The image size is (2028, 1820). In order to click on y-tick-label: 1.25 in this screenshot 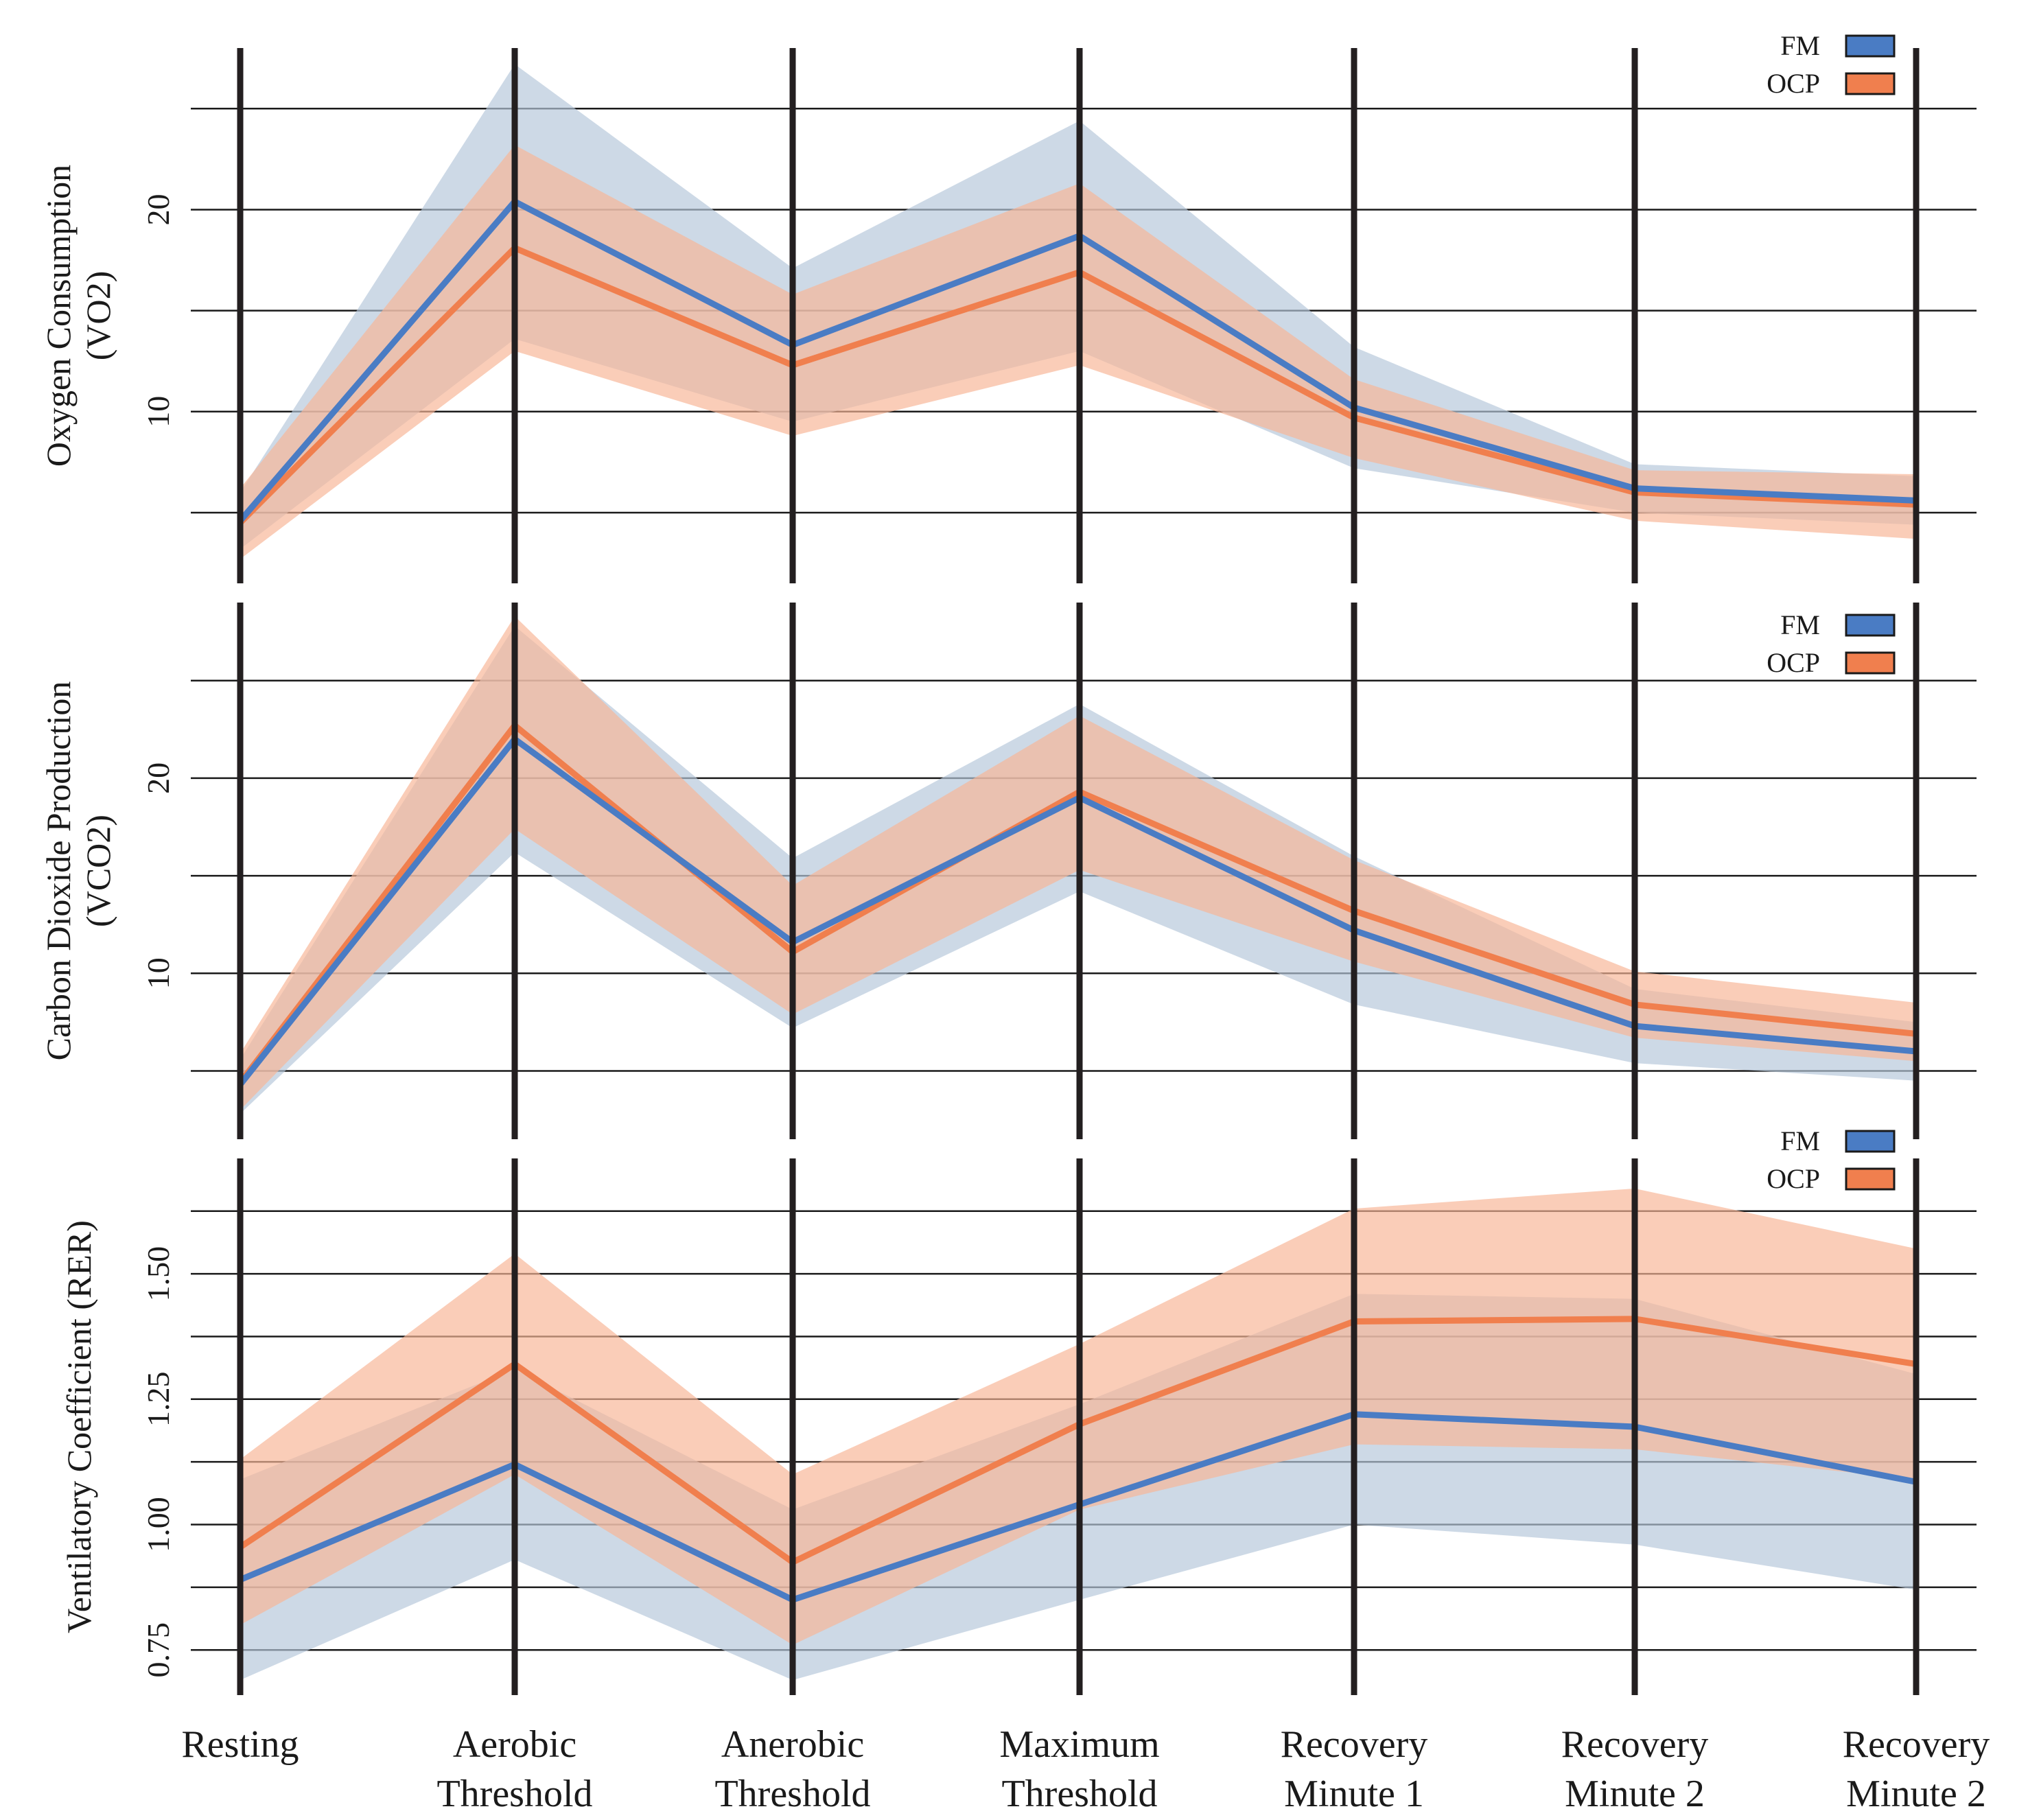, I will do `click(158, 1399)`.